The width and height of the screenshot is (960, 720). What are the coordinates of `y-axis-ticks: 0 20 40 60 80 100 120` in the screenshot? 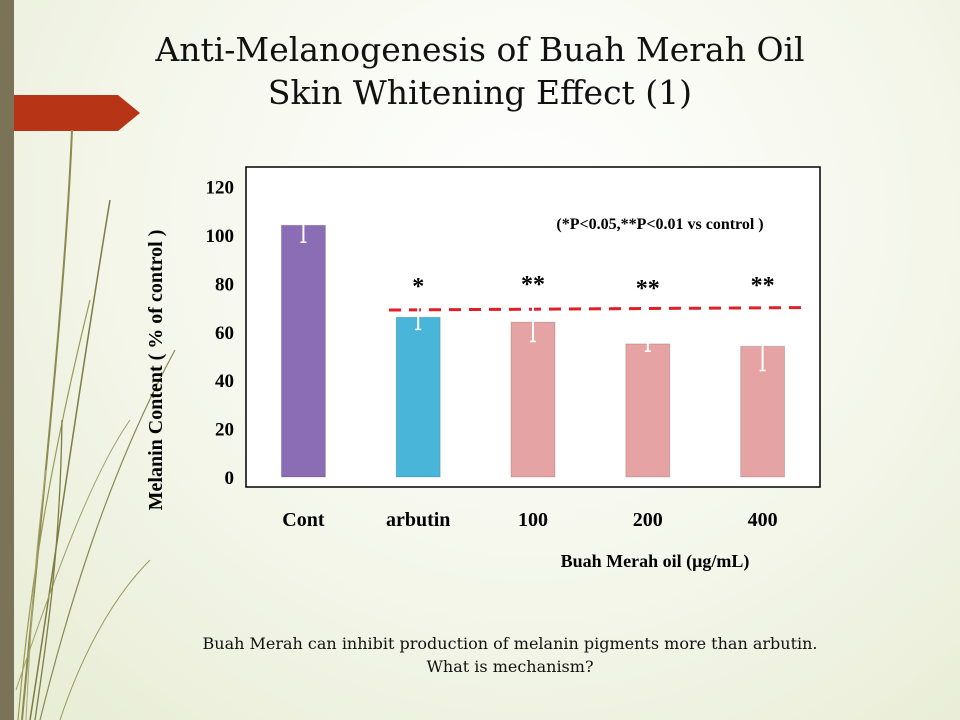 It's located at (220, 333).